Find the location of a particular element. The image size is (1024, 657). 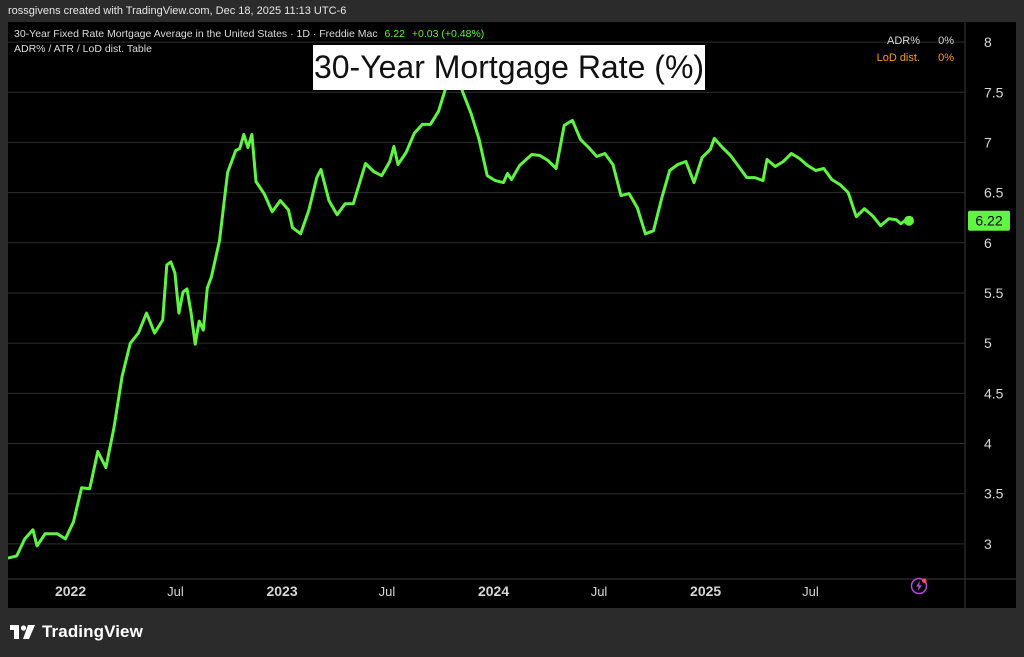

last-value-badge: 6.22 is located at coordinates (989, 220).